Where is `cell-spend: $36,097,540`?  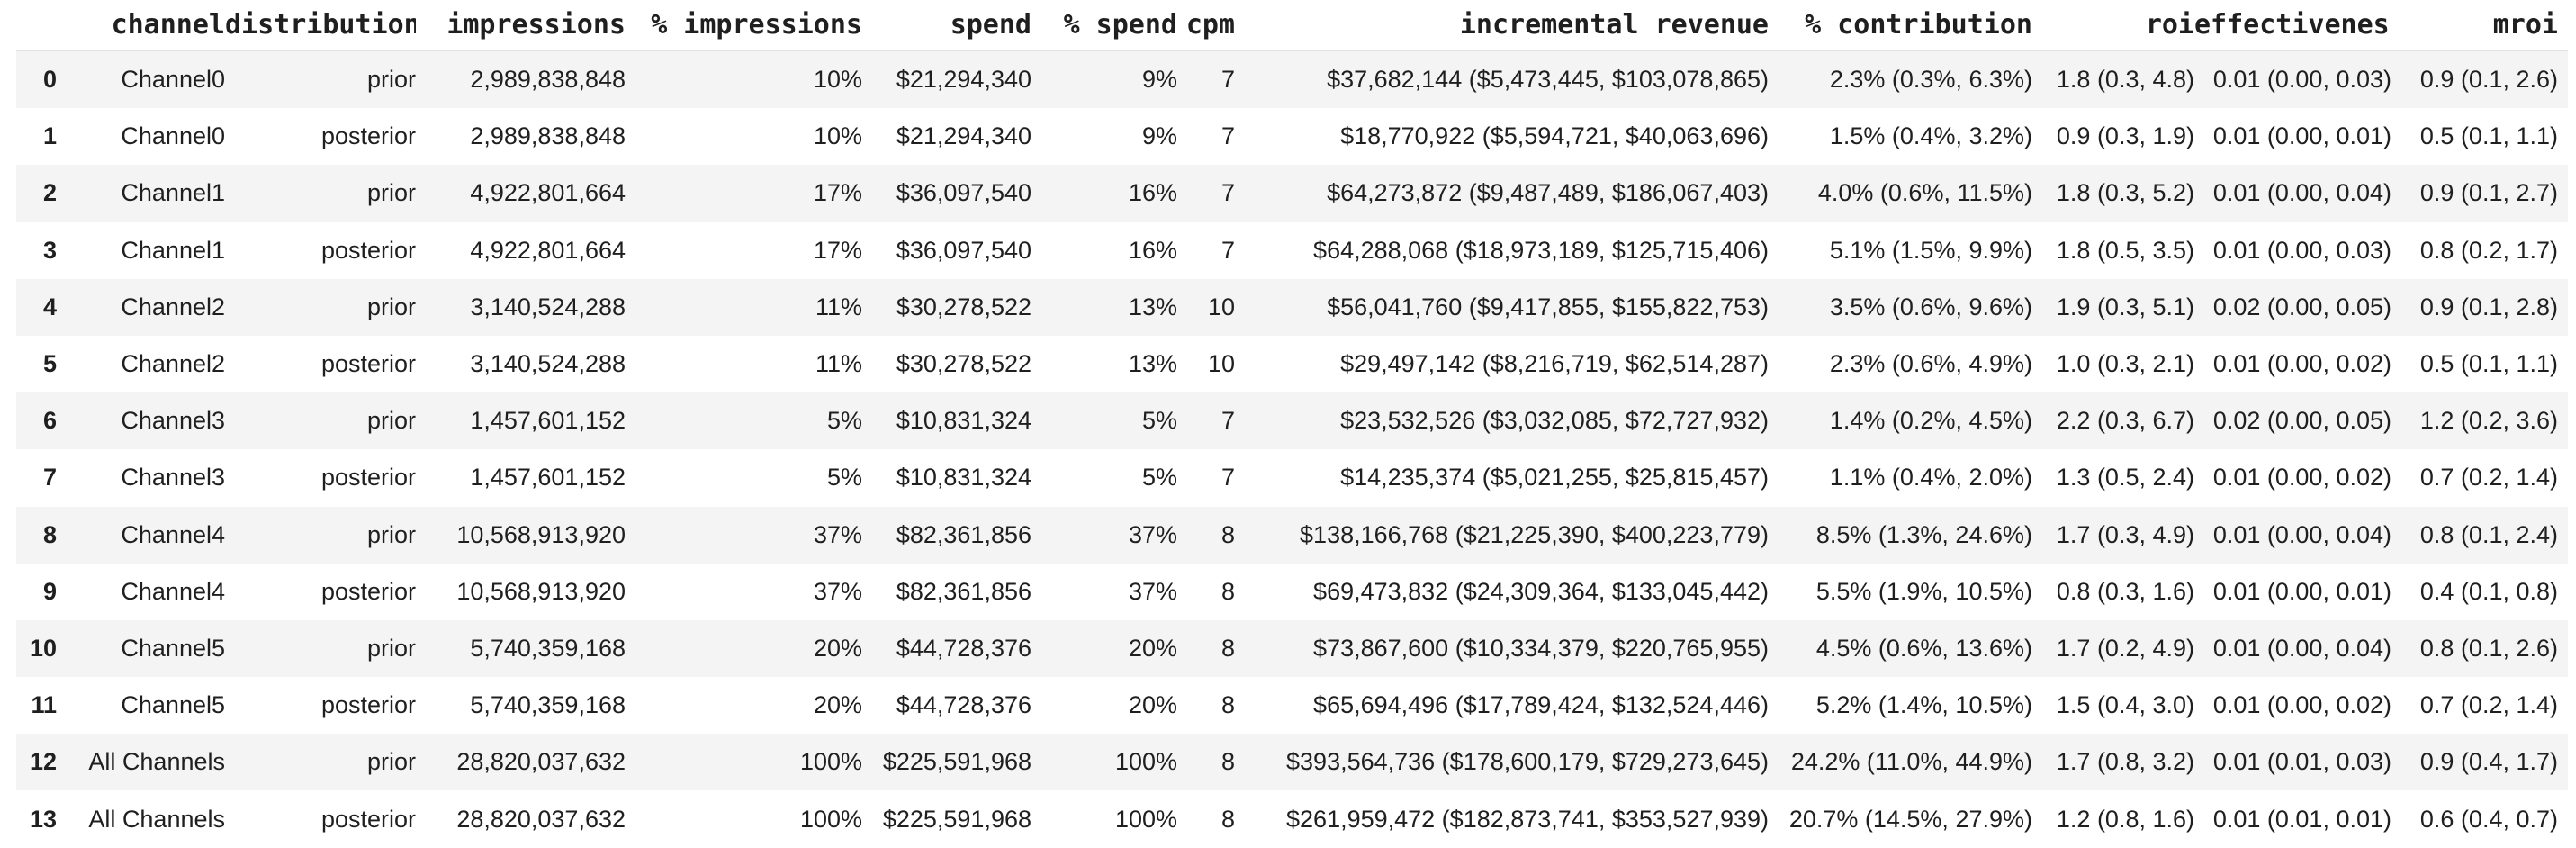 cell-spend: $36,097,540 is located at coordinates (963, 250).